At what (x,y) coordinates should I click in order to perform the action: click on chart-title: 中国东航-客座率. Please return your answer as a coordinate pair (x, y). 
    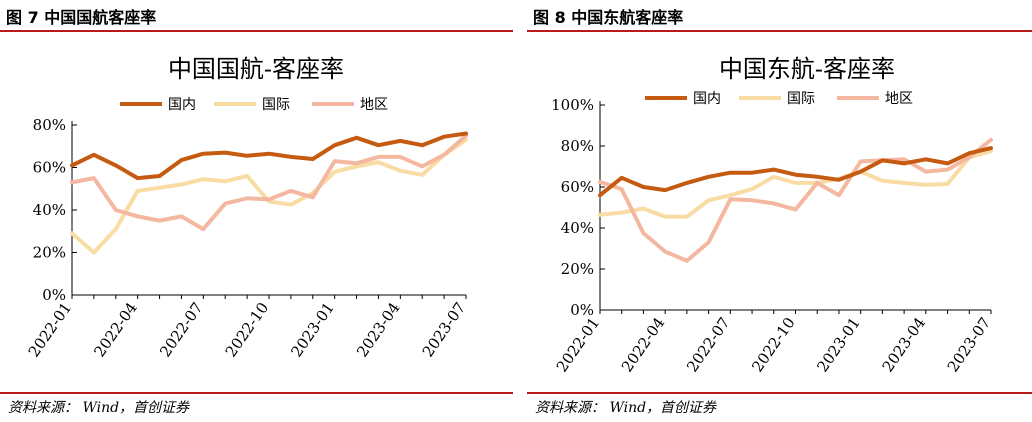
    Looking at the image, I should click on (807, 69).